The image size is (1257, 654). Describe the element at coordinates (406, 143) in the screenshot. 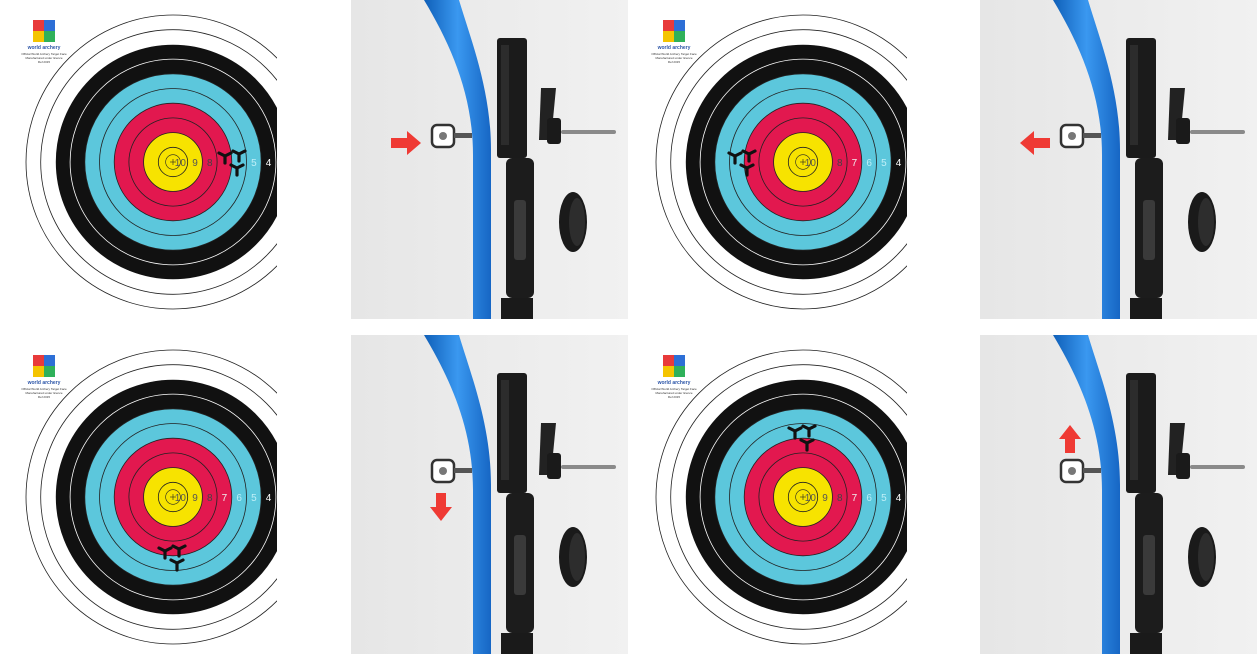

I see `arrow-right-icon` at that location.